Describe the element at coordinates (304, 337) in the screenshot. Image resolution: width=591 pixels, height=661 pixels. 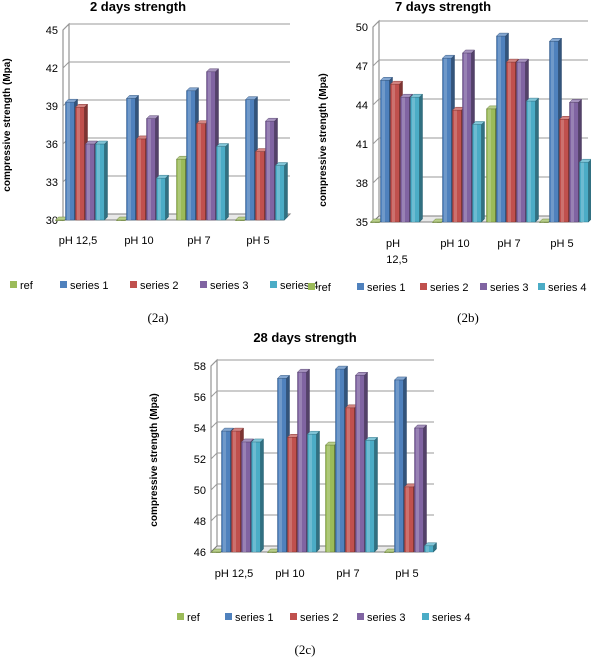
I see `chart-title: 28 days strength` at that location.